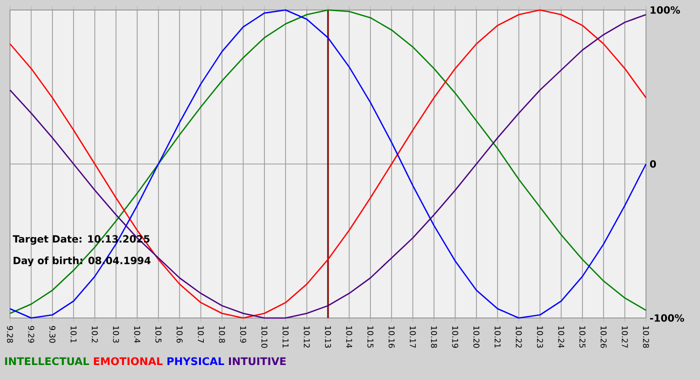 This screenshot has height=380, width=700. Describe the element at coordinates (653, 164) in the screenshot. I see `y-tick-label: 0` at that location.